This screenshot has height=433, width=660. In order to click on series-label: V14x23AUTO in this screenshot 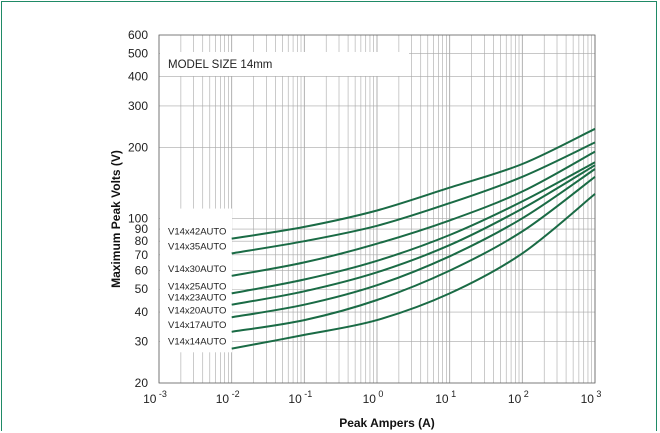, I will do `click(197, 298)`.